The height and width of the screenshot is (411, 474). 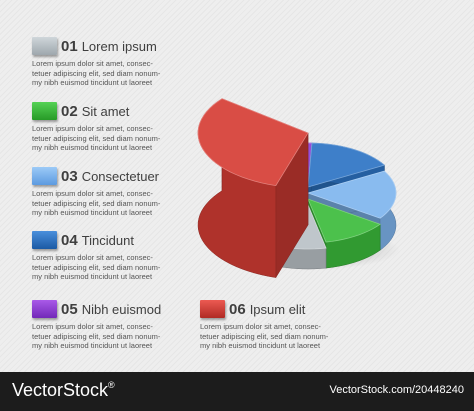 What do you see at coordinates (69, 176) in the screenshot?
I see `legend-number: 03` at bounding box center [69, 176].